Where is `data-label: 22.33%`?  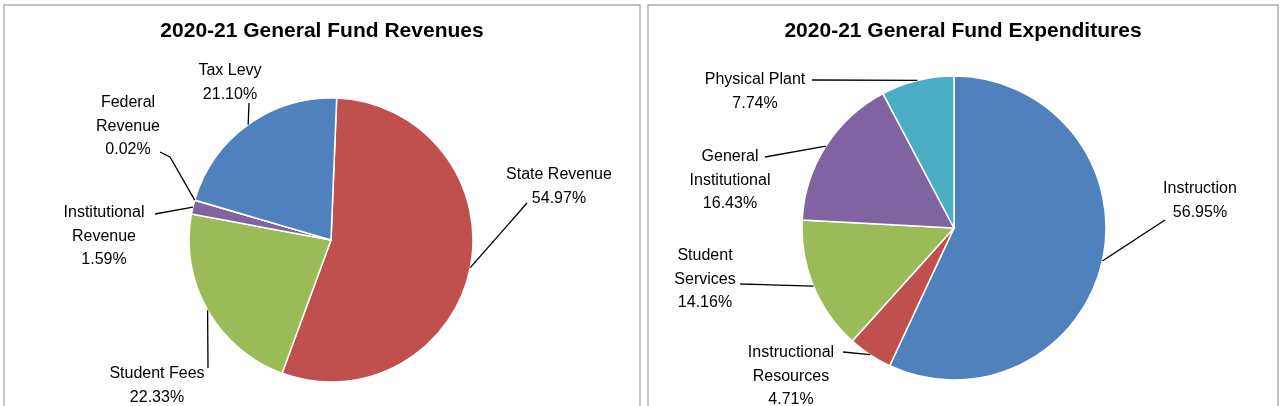 data-label: 22.33% is located at coordinates (157, 396).